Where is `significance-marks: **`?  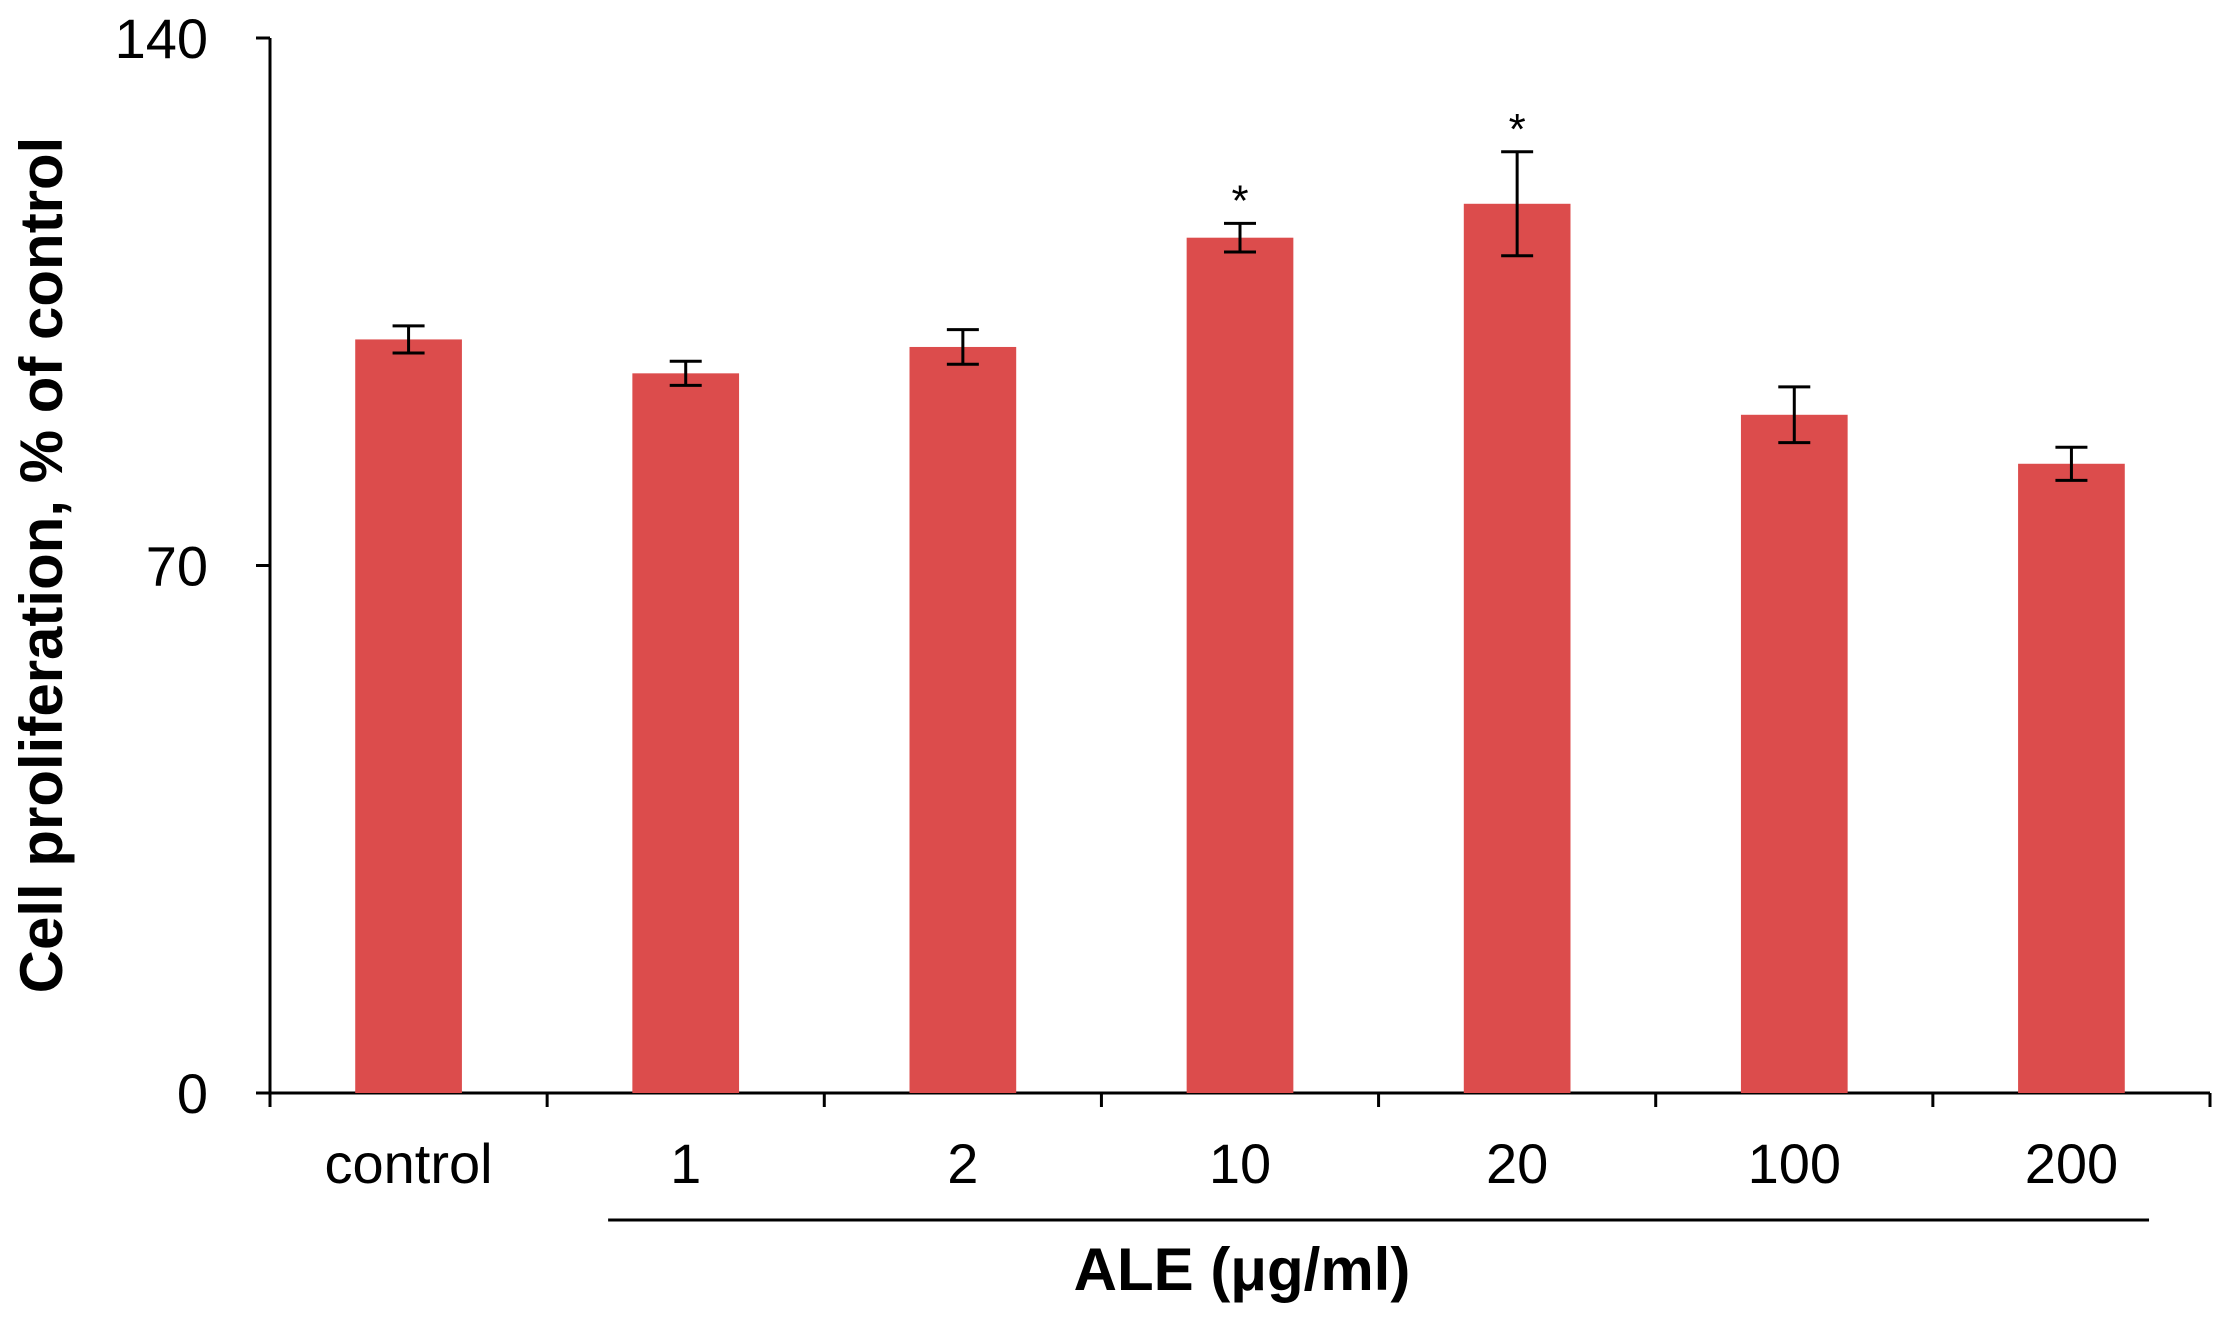 significance-marks: ** is located at coordinates (1378, 165).